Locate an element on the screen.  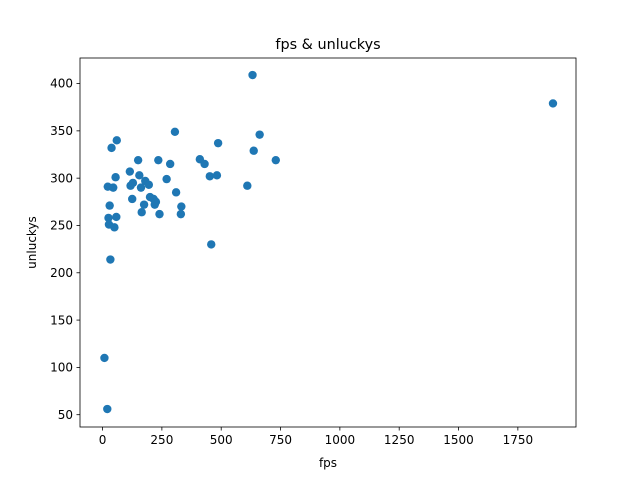
x-tick-label: 1000 is located at coordinates (340, 440).